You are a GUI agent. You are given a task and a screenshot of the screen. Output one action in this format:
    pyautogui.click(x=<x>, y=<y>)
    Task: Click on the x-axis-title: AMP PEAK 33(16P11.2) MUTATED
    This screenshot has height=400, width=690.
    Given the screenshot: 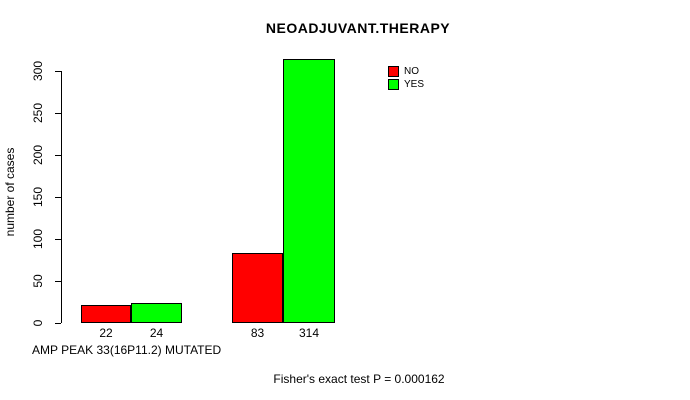 What is the action you would take?
    pyautogui.click(x=127, y=350)
    